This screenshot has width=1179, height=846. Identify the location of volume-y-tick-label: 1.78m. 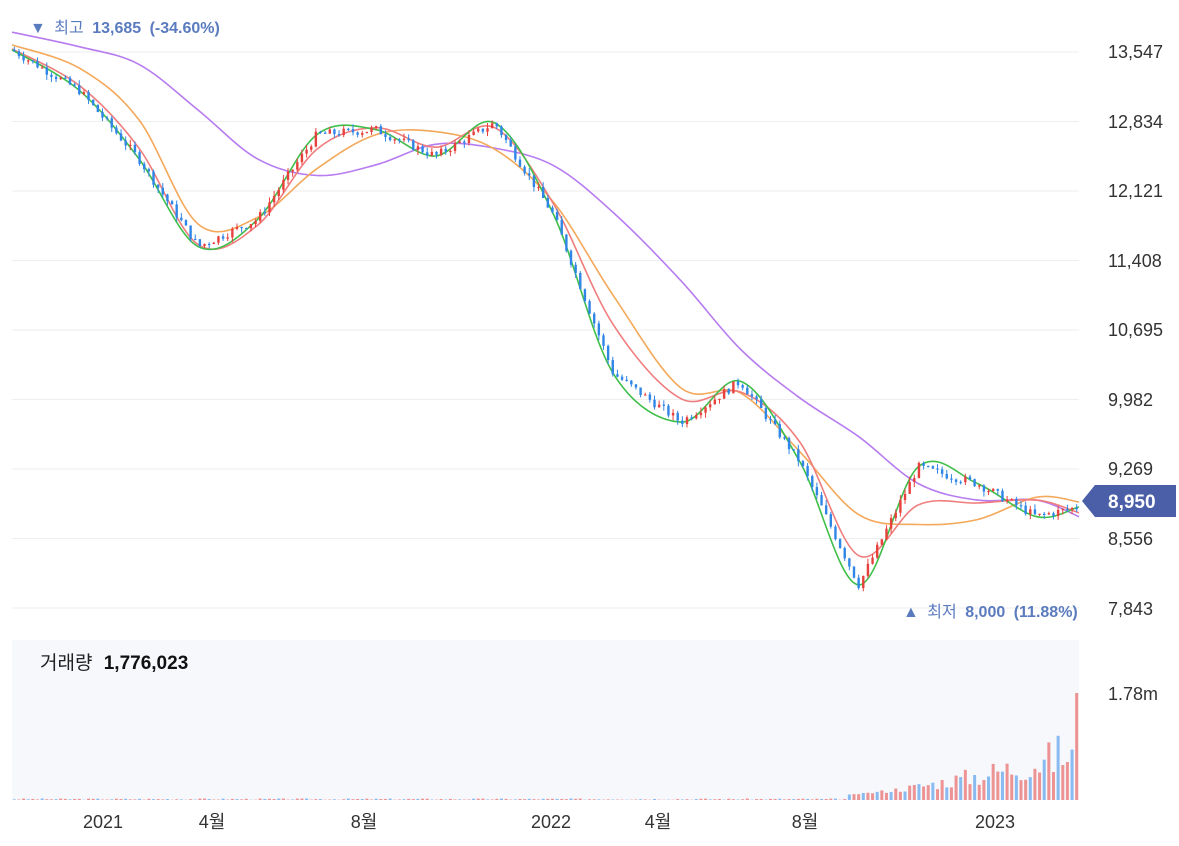
(1133, 694).